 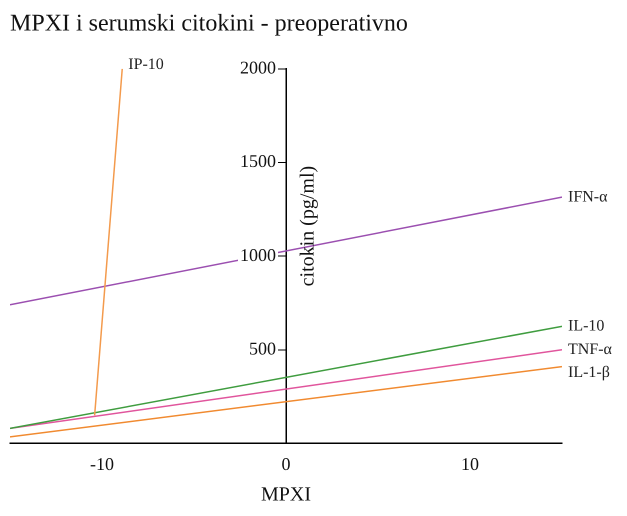 I want to click on x-tick-label: 0, so click(x=286, y=464).